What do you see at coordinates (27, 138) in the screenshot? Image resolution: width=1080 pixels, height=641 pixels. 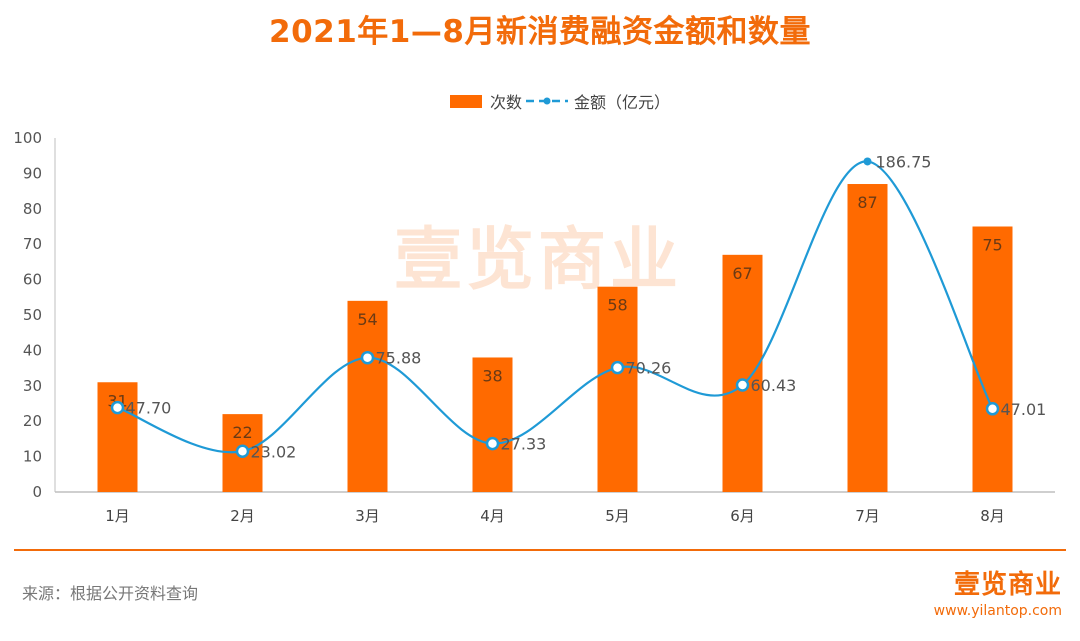 I see `y-tick-label: 100` at bounding box center [27, 138].